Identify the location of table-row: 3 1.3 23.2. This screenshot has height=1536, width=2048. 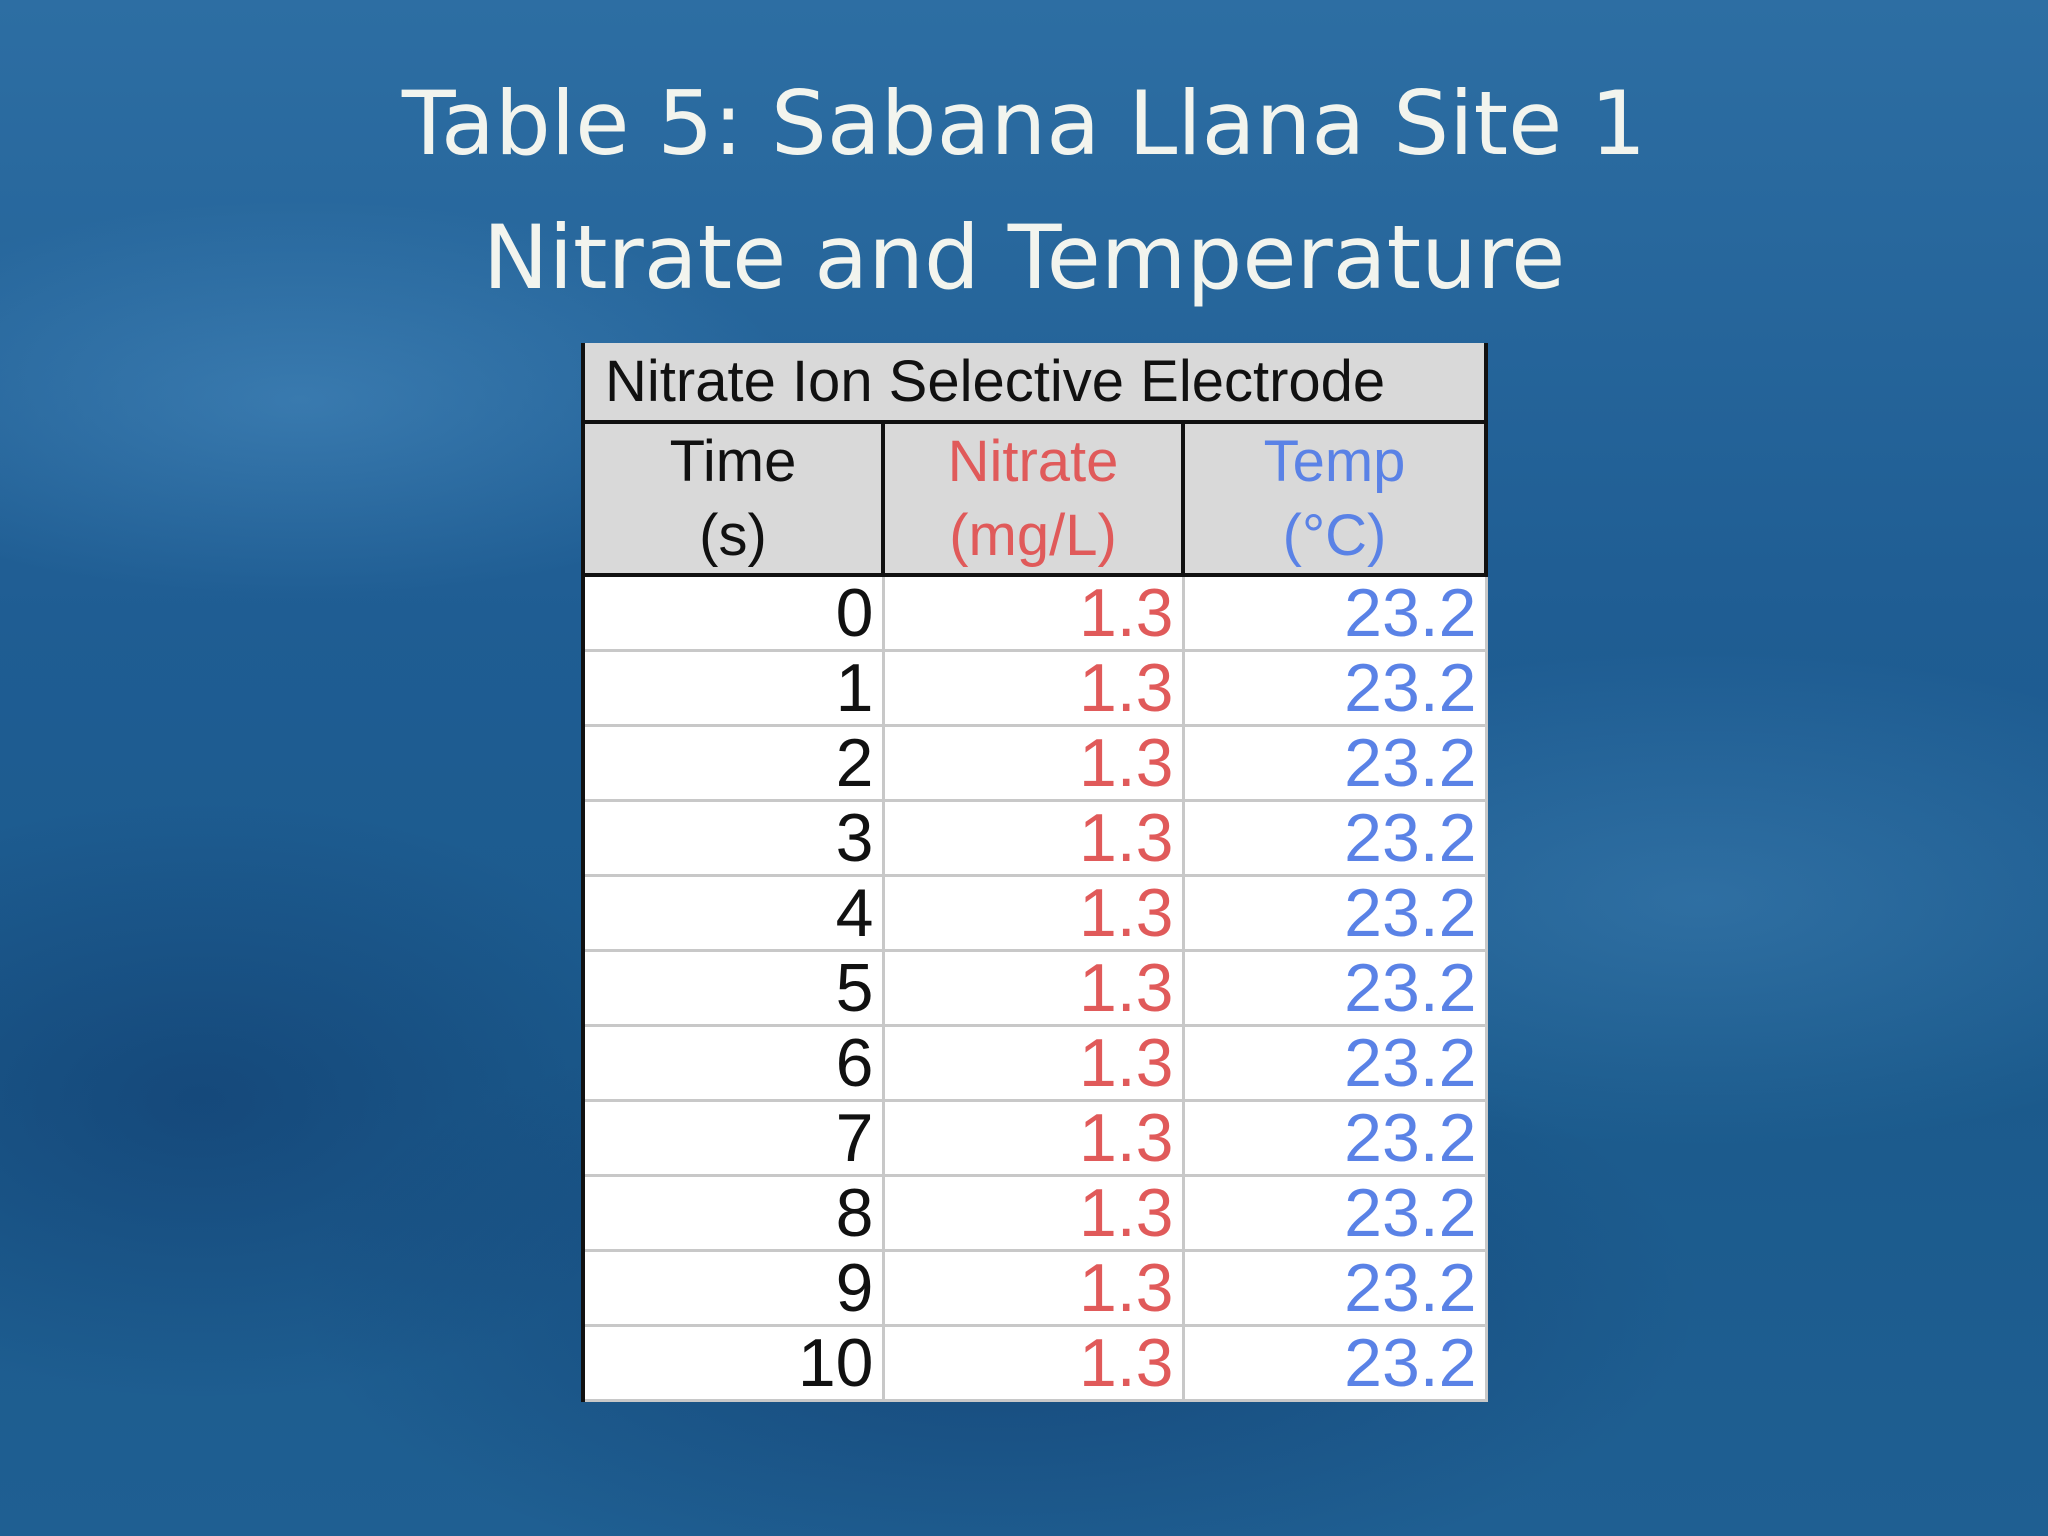
(1035, 838).